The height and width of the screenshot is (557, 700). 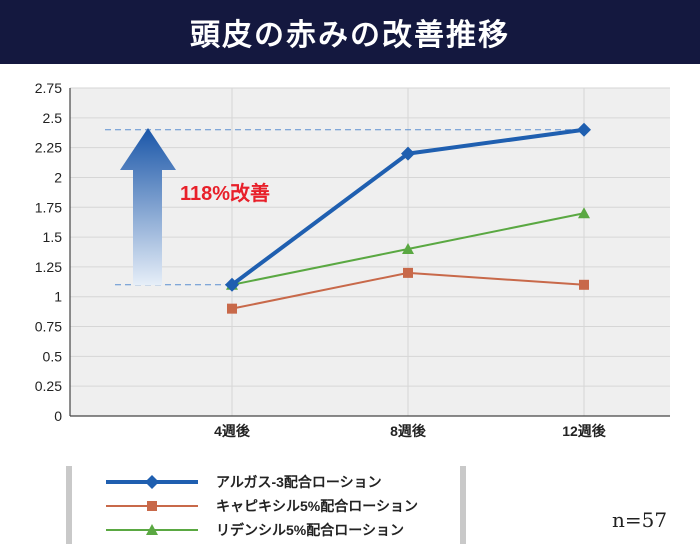 What do you see at coordinates (48, 327) in the screenshot?
I see `y-tick-label: 0.75` at bounding box center [48, 327].